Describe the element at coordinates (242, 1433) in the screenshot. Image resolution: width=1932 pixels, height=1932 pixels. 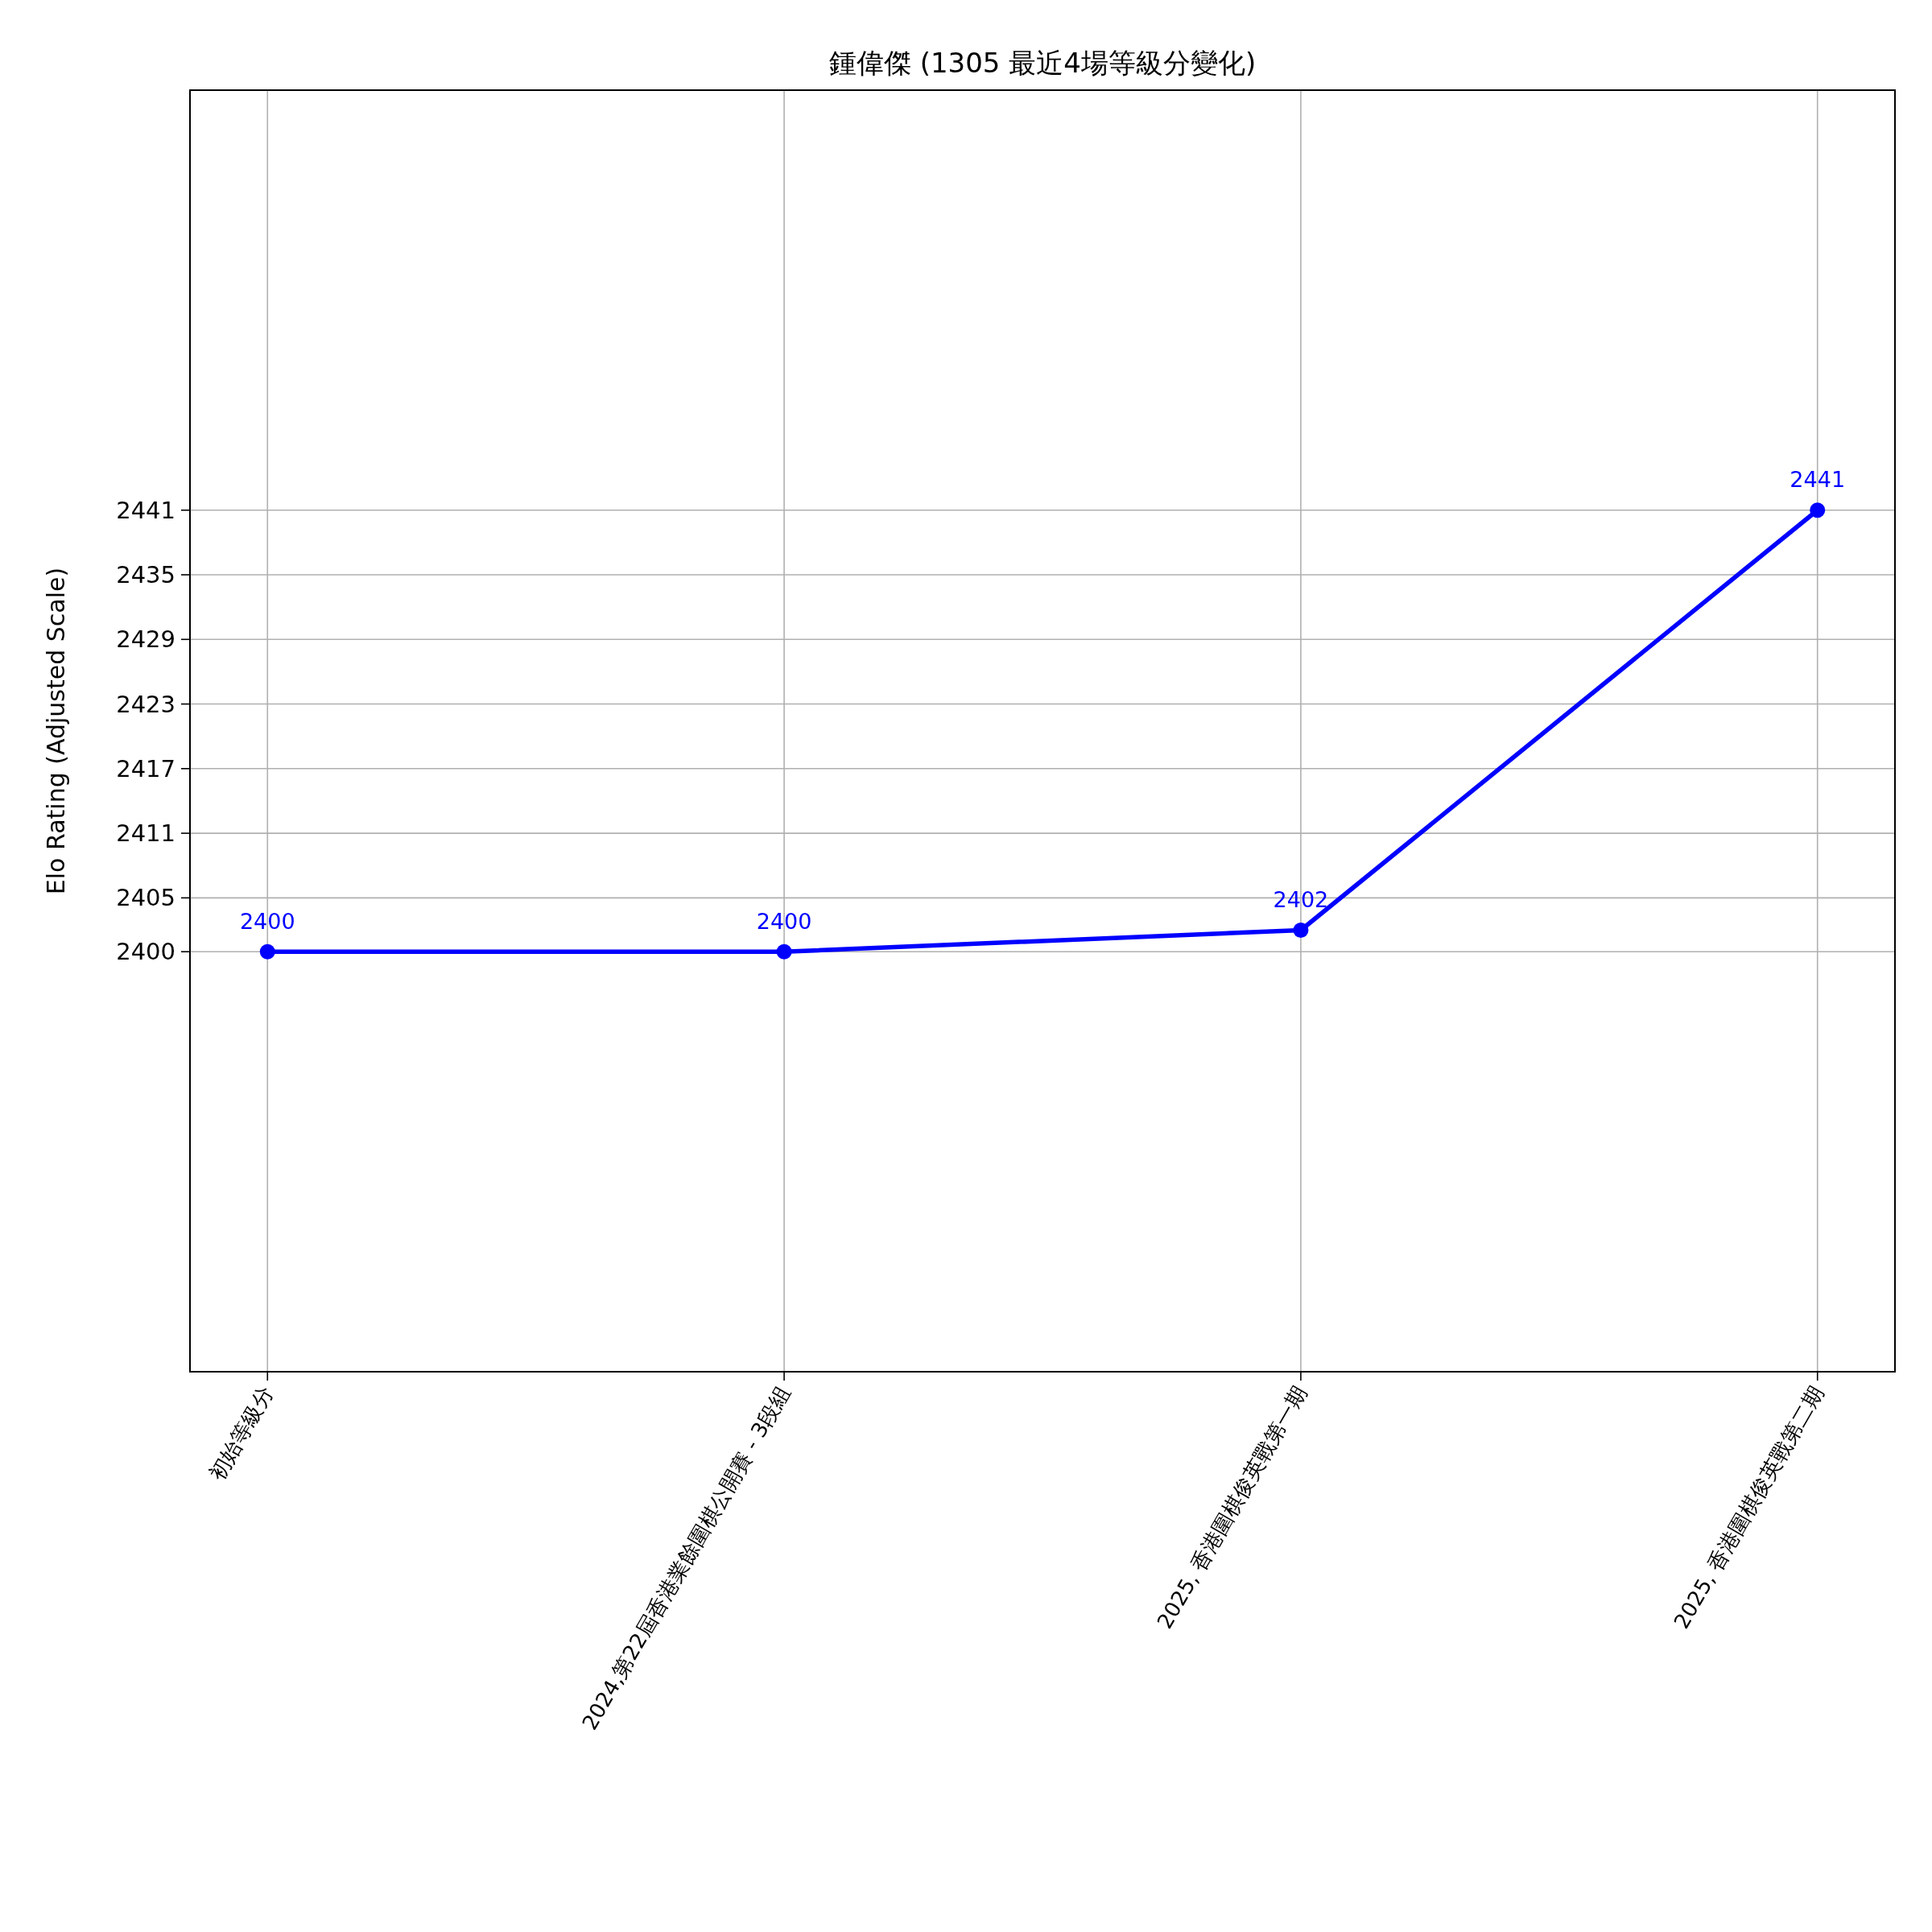
I see `x-tick-label: 初始等級分` at that location.